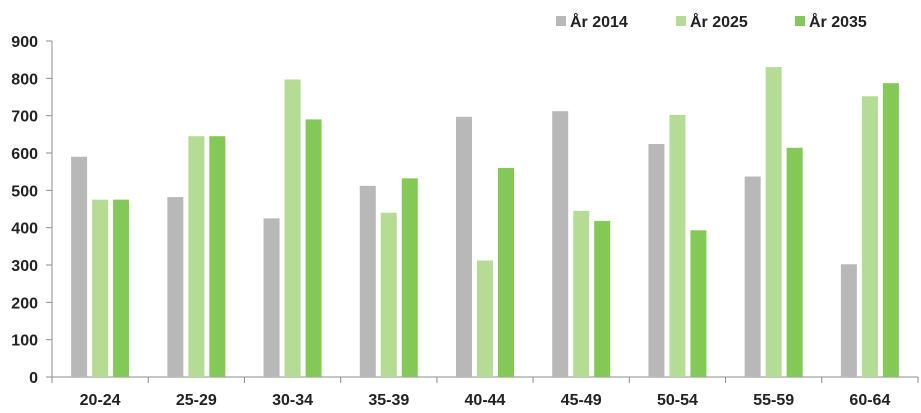  Describe the element at coordinates (100, 400) in the screenshot. I see `x-tick-label: 20-24` at that location.